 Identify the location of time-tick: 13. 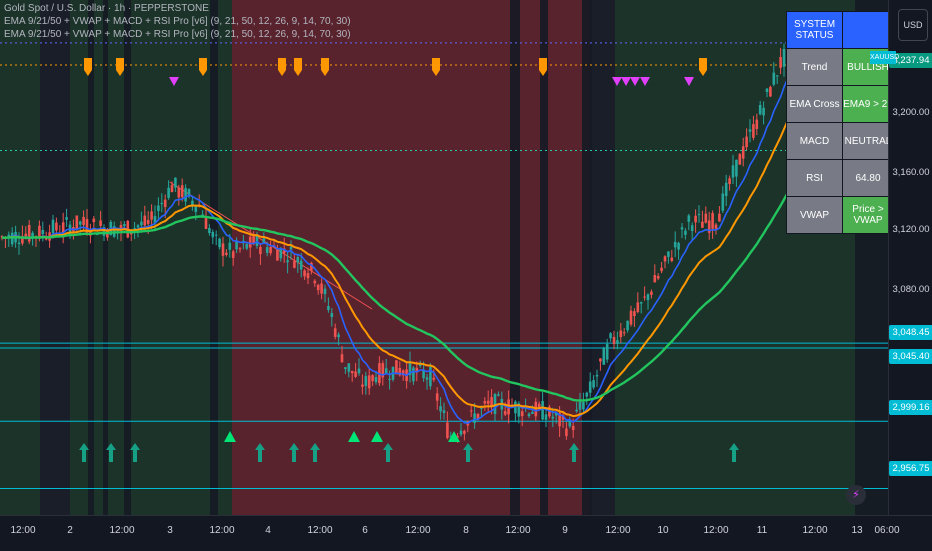
(857, 530).